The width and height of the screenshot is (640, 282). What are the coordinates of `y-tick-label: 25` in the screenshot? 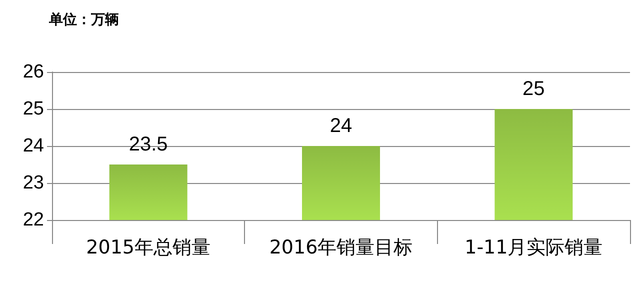 It's located at (33, 109).